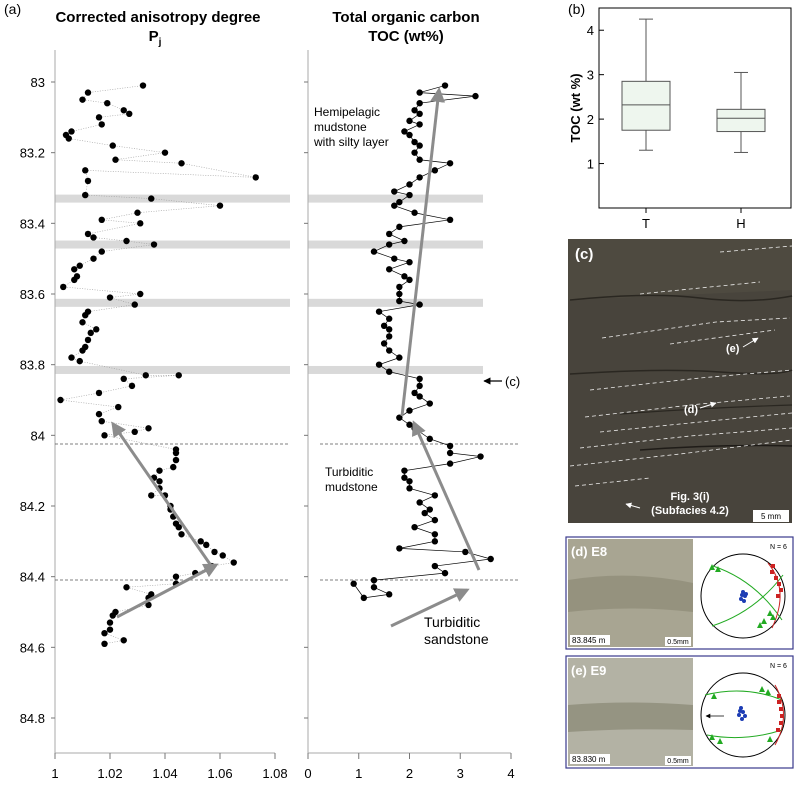 The width and height of the screenshot is (800, 786). Describe the element at coordinates (164, 773) in the screenshot. I see `pj-x-tick-label: 1.04` at that location.